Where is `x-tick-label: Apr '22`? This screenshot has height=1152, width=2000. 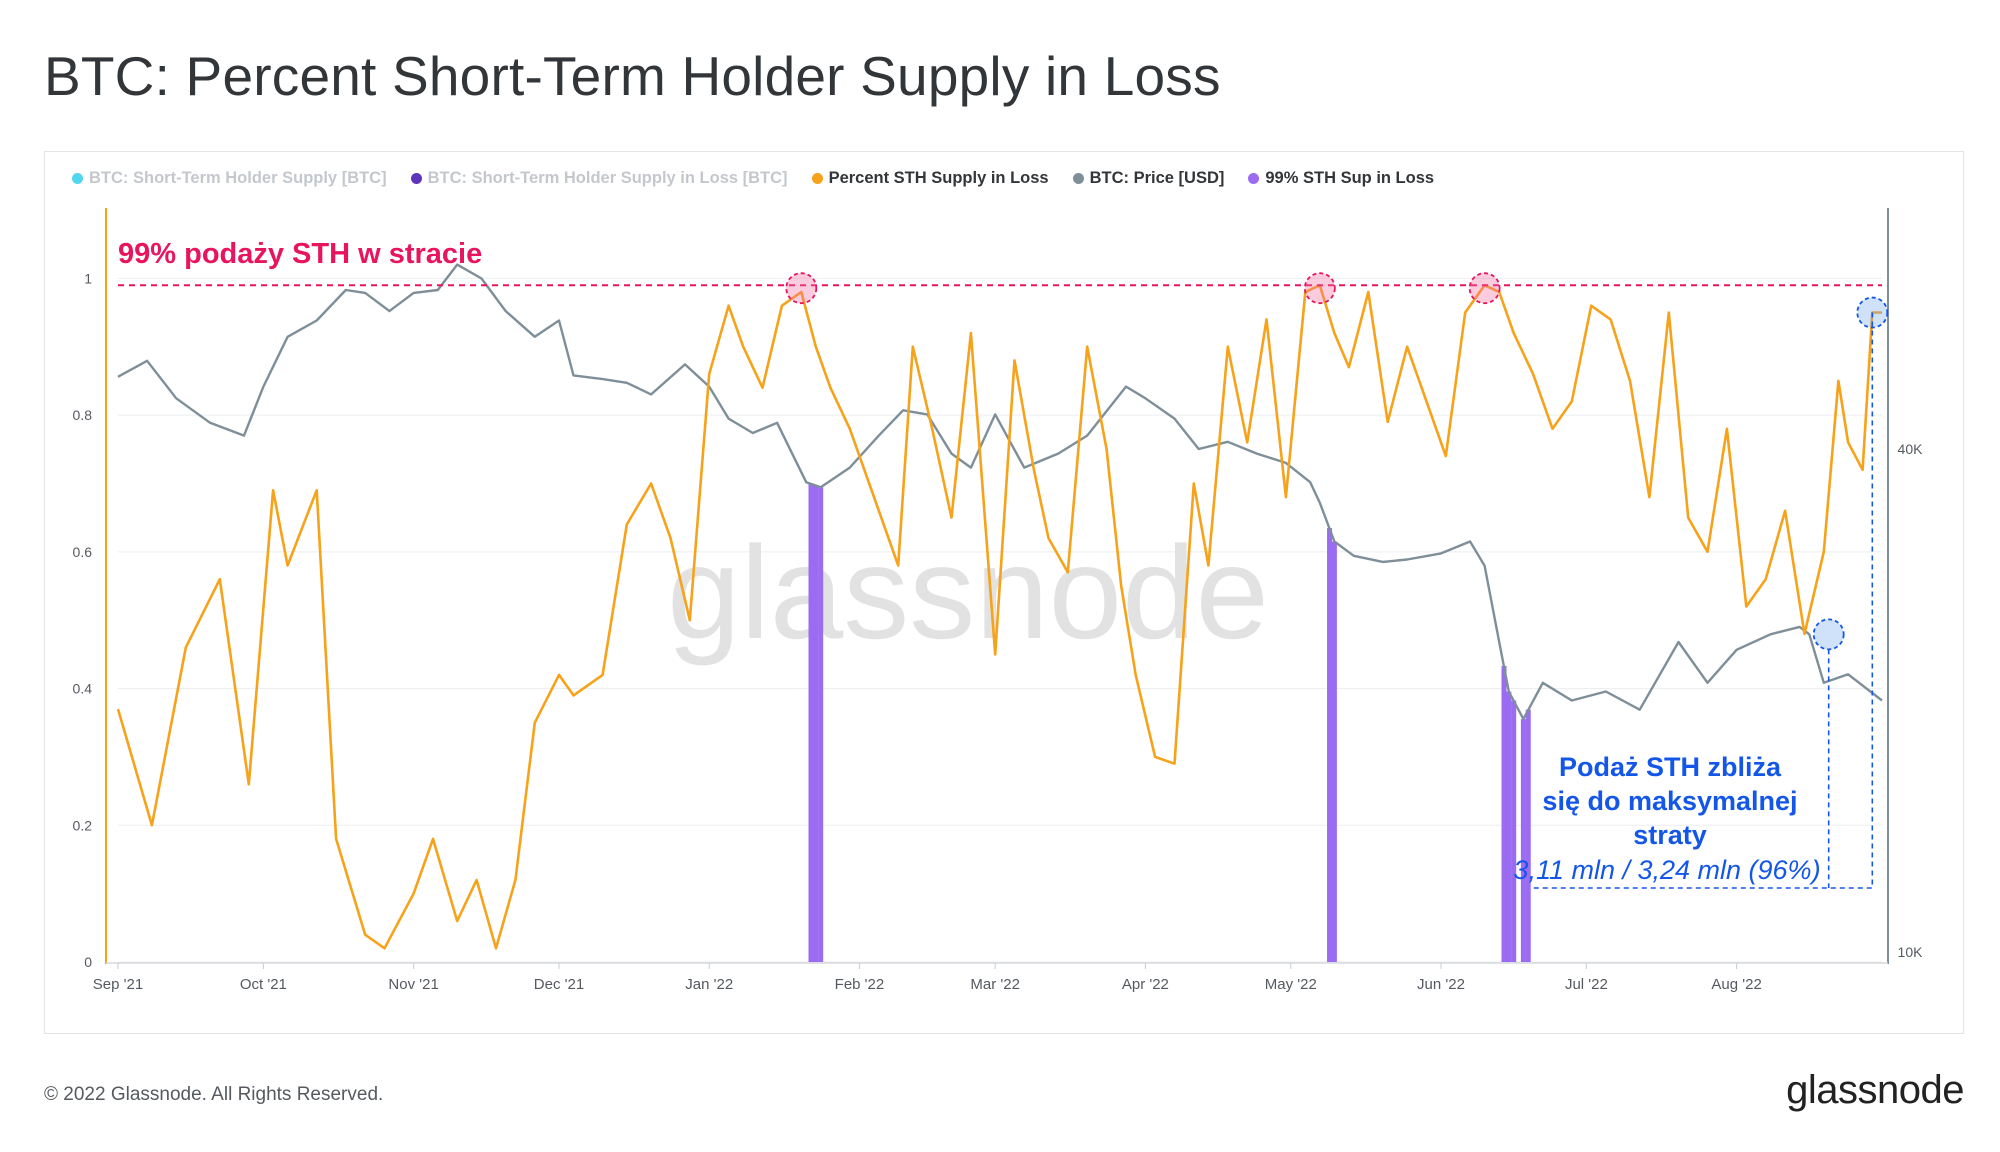 x-tick-label: Apr '22 is located at coordinates (1145, 984).